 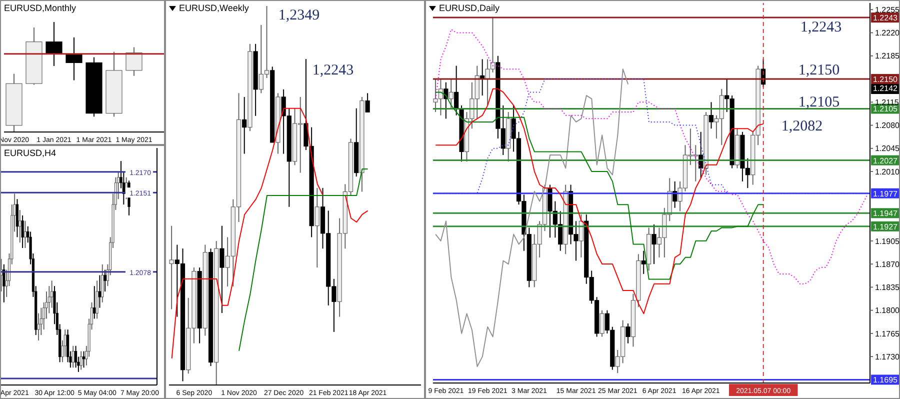 I want to click on ref-line-label: 1.2243, so click(x=885, y=18).